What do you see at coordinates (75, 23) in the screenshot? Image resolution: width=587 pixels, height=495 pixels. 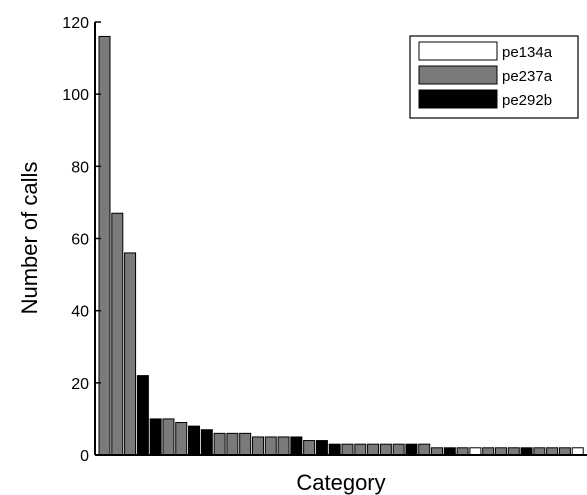 I see `y-tick-label: 120` at bounding box center [75, 23].